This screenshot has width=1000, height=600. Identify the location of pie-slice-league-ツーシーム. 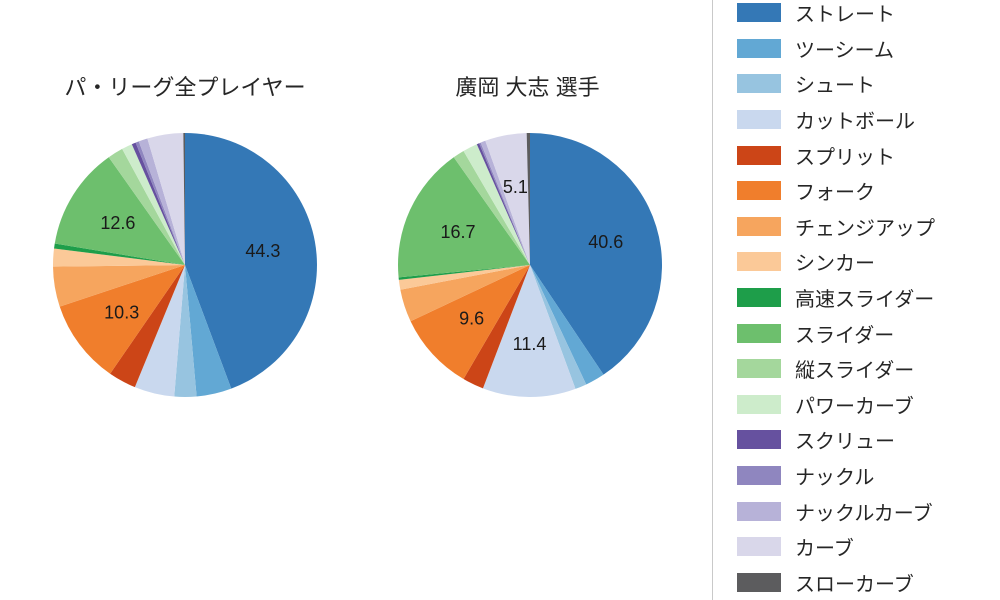
(208, 331).